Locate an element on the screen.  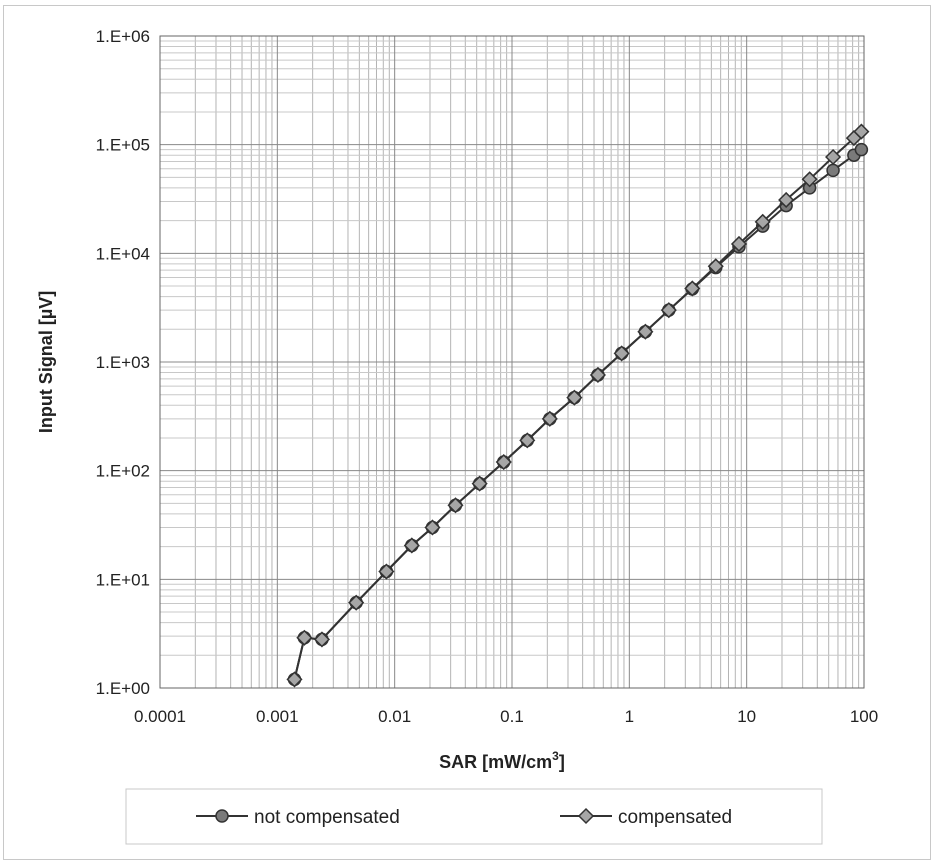
y-tick-label: 1.E+03 is located at coordinates (123, 362).